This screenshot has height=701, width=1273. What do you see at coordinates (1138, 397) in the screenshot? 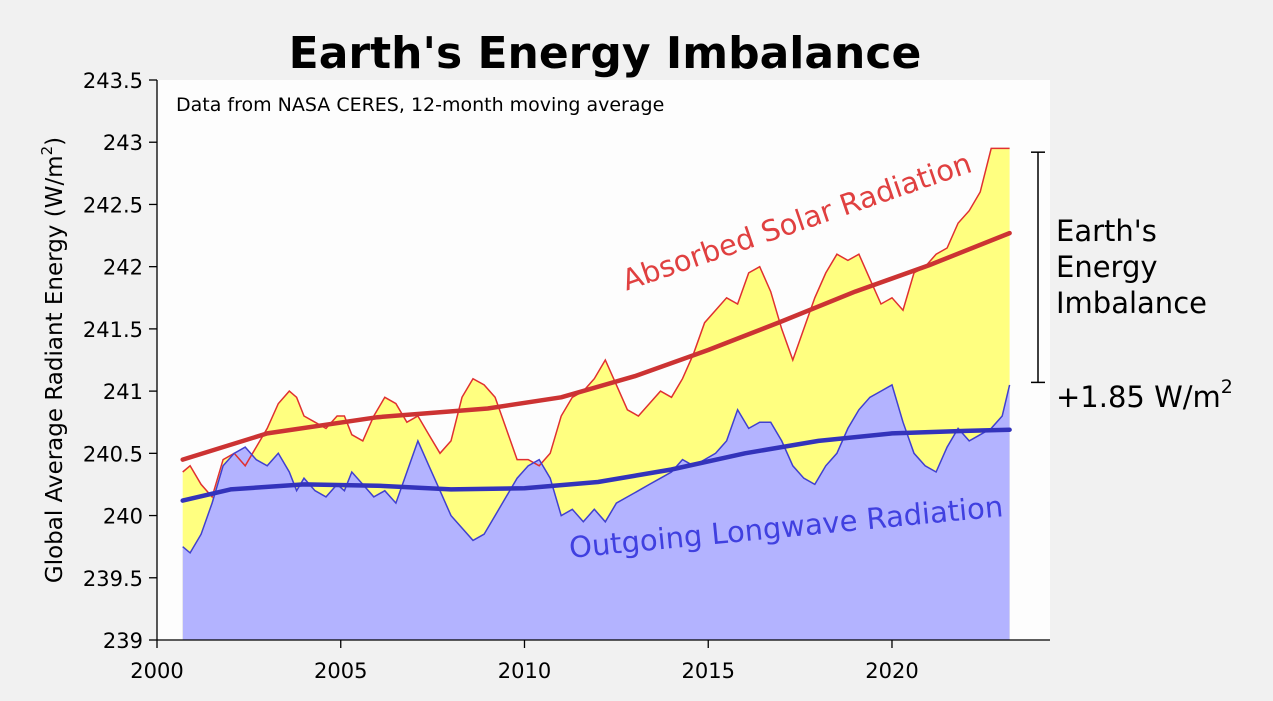
I see `imbalance-value-text: +1.85 W/m` at bounding box center [1138, 397].